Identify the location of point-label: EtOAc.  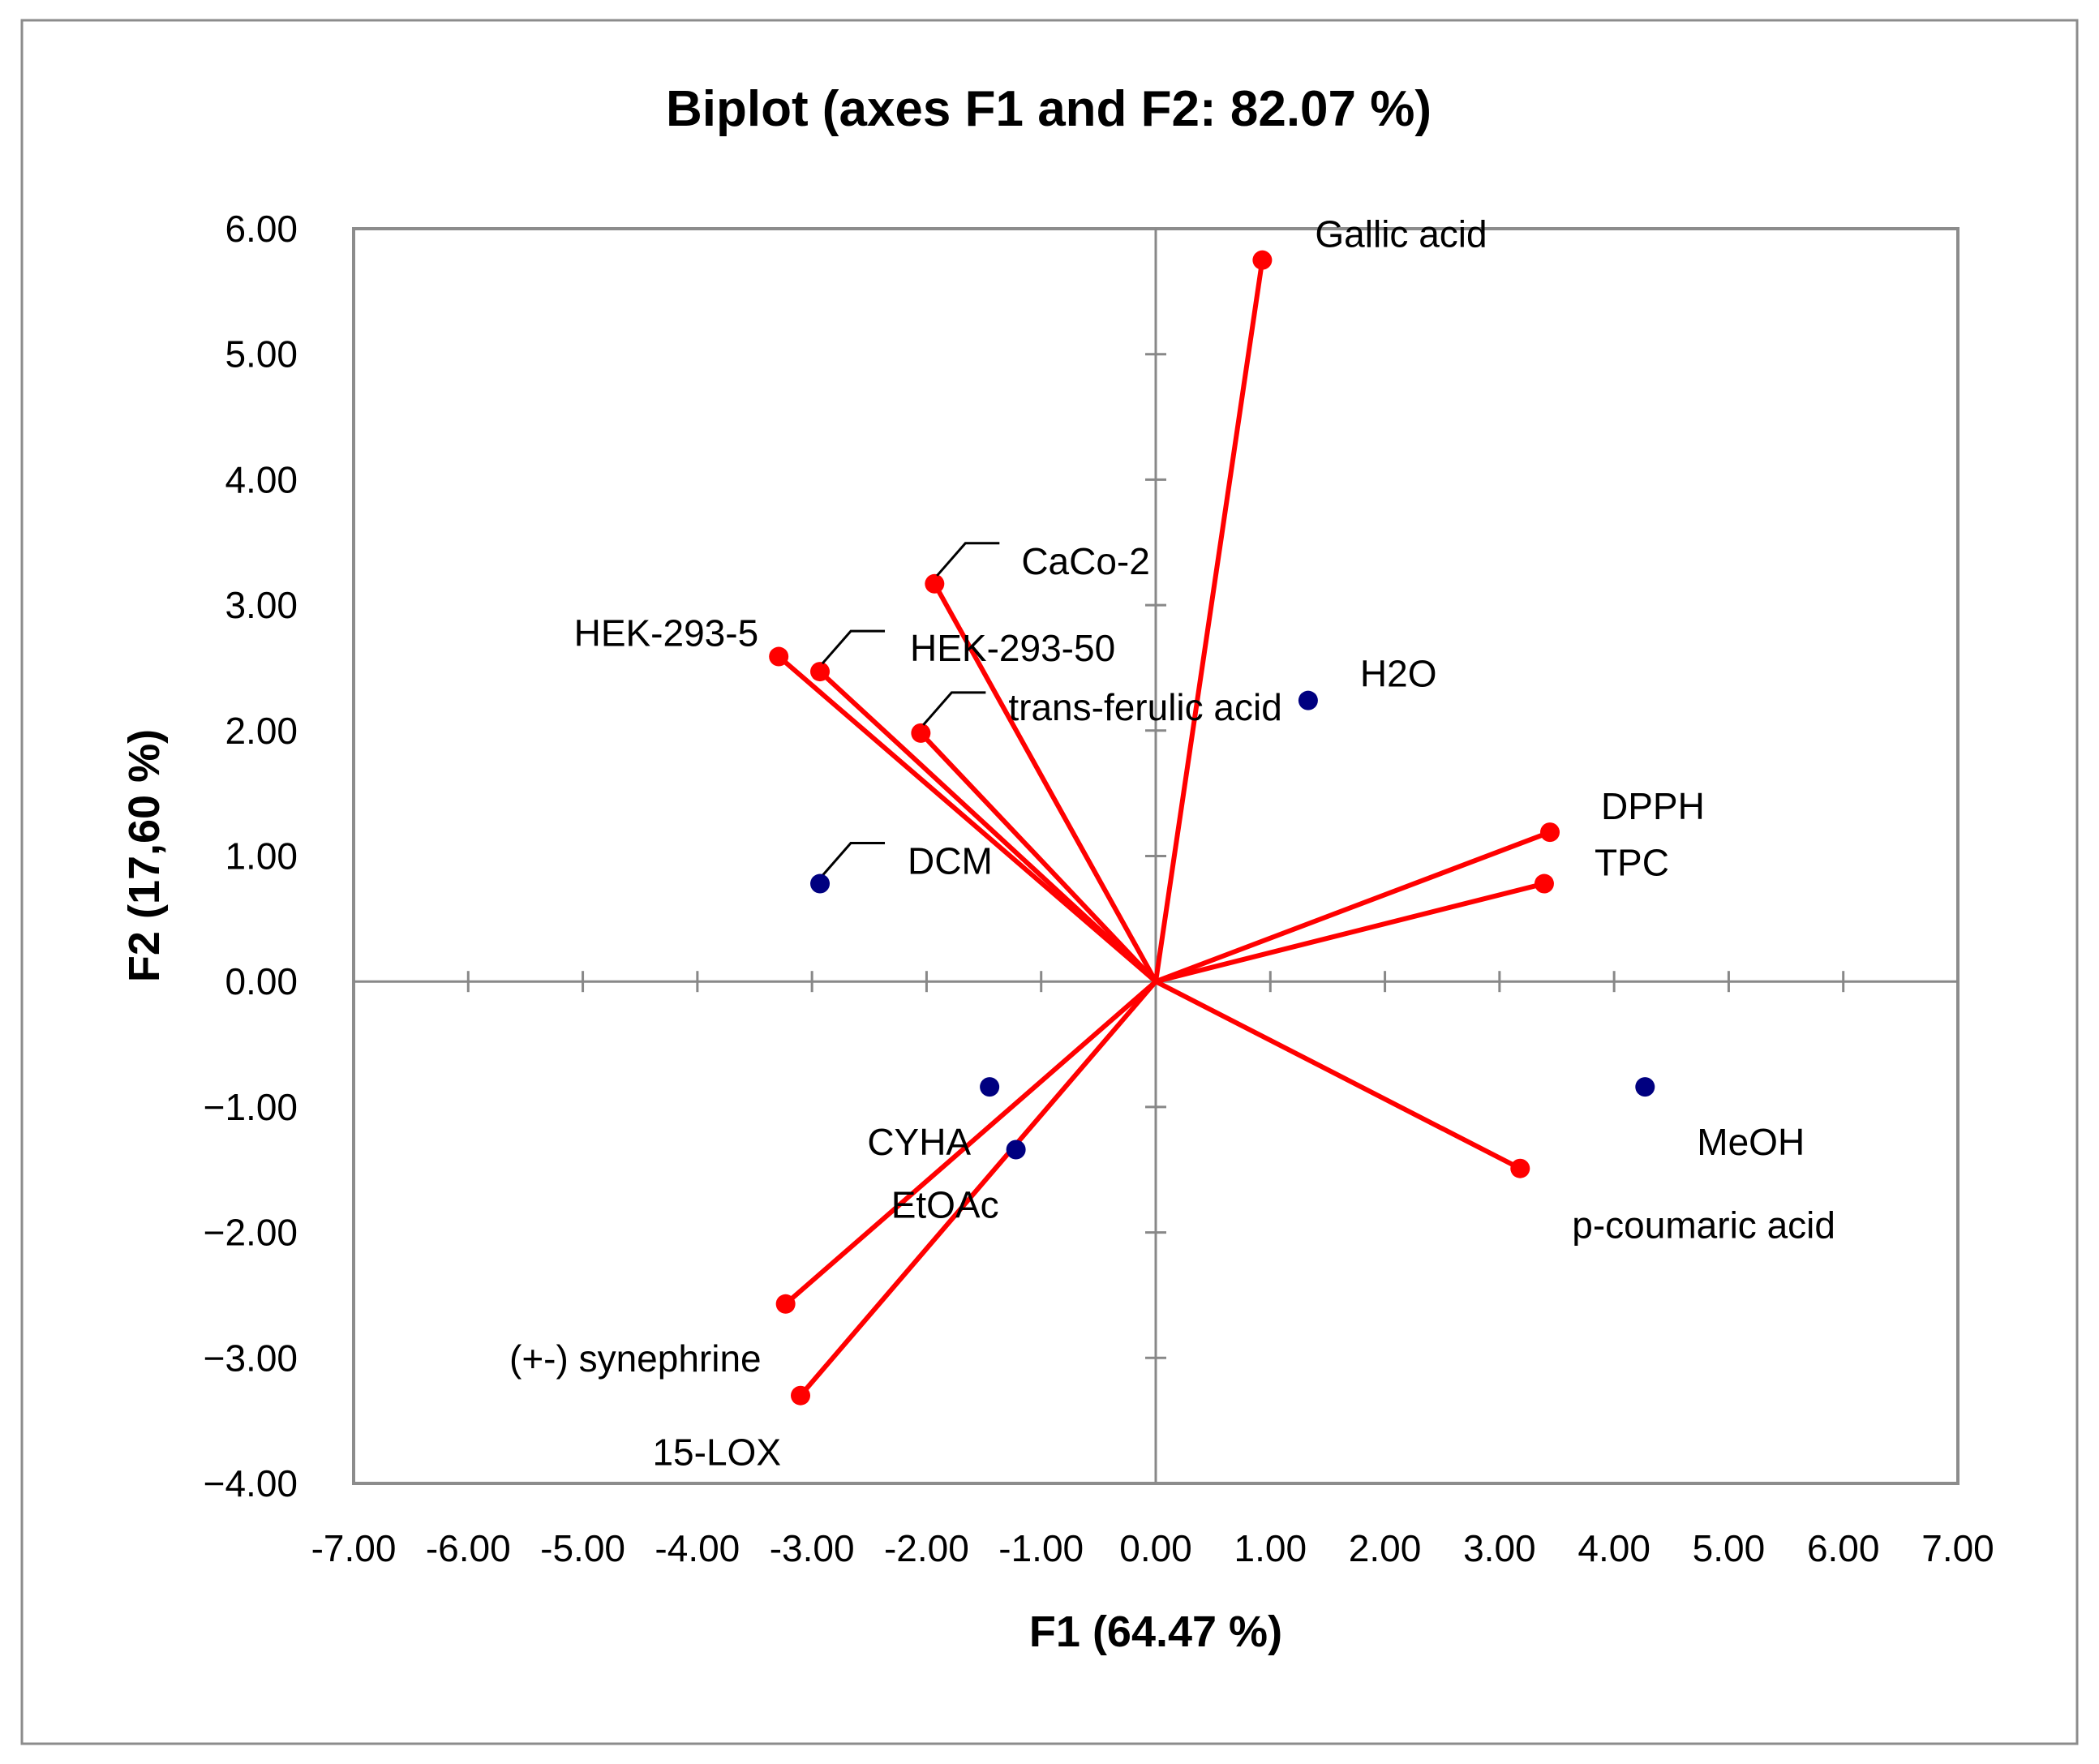
(945, 1204).